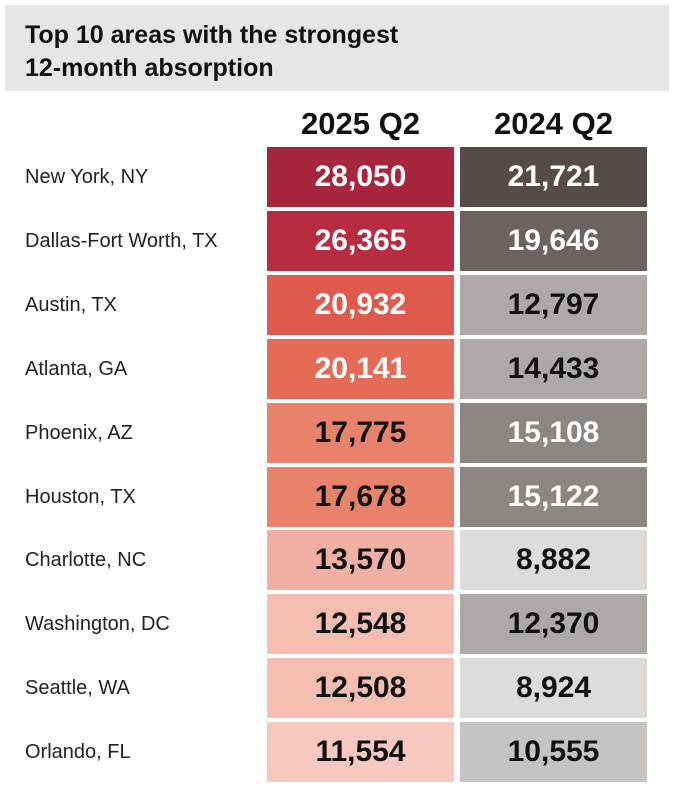 Image resolution: width=676 pixels, height=801 pixels. What do you see at coordinates (149, 68) in the screenshot?
I see `title-line-2: 12-month absorption` at bounding box center [149, 68].